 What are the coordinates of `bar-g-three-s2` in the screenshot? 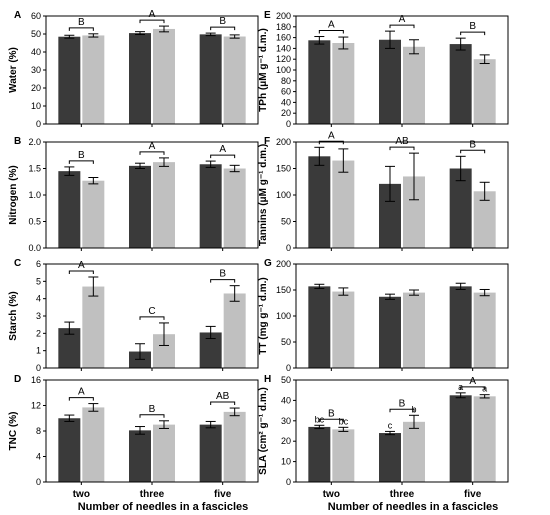 It's located at (414, 330).